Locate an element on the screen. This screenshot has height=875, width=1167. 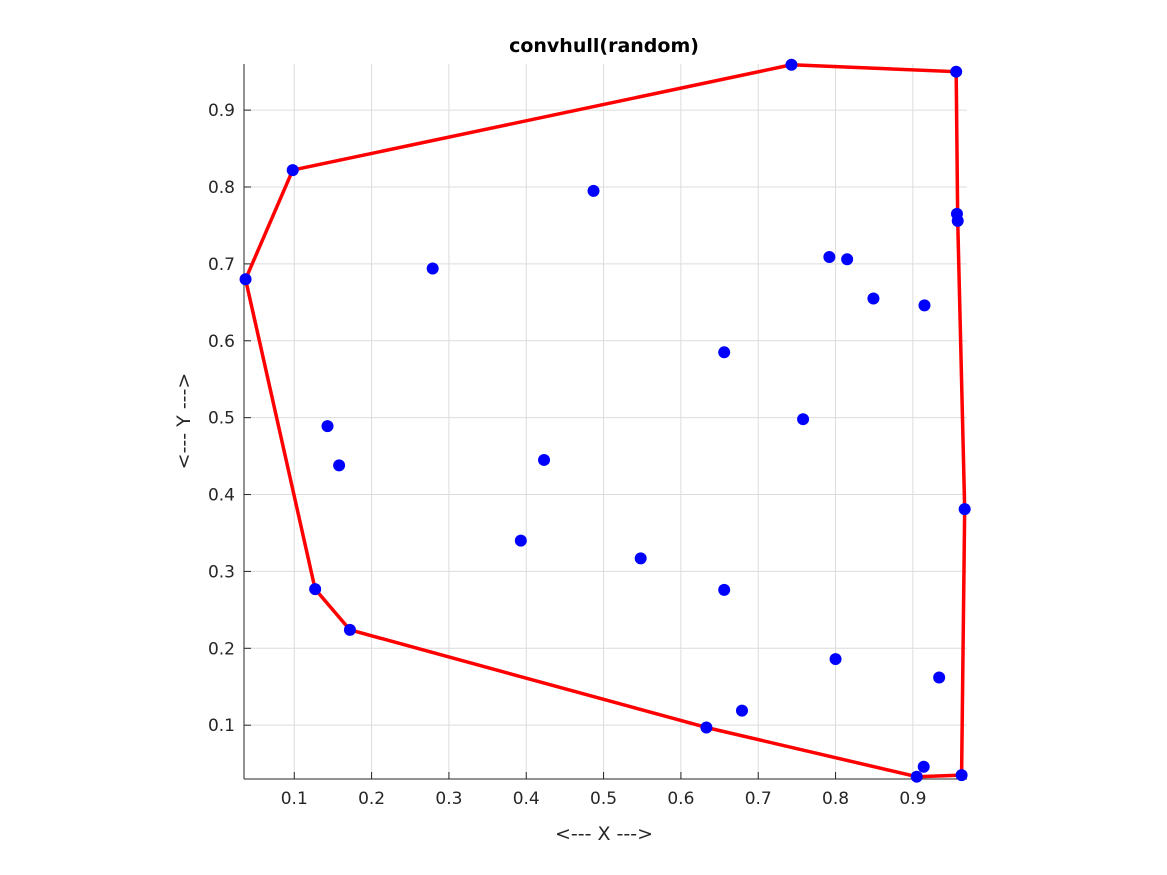
x-tick-label: 0.5 is located at coordinates (603, 799).